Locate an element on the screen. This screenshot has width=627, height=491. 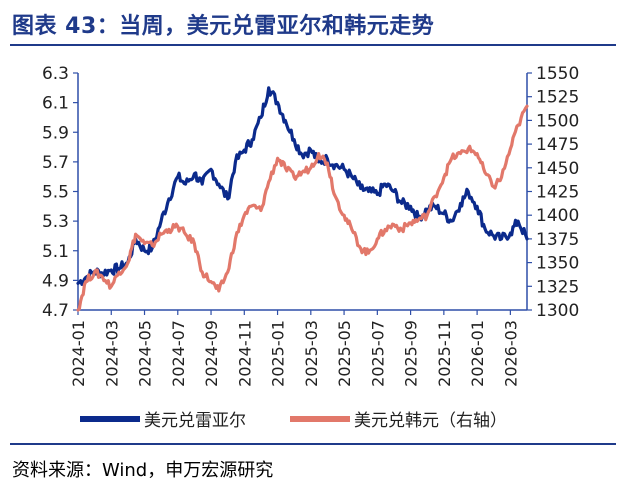
legend-item-krw: 美元兑韩元（右轴） is located at coordinates (398, 418).